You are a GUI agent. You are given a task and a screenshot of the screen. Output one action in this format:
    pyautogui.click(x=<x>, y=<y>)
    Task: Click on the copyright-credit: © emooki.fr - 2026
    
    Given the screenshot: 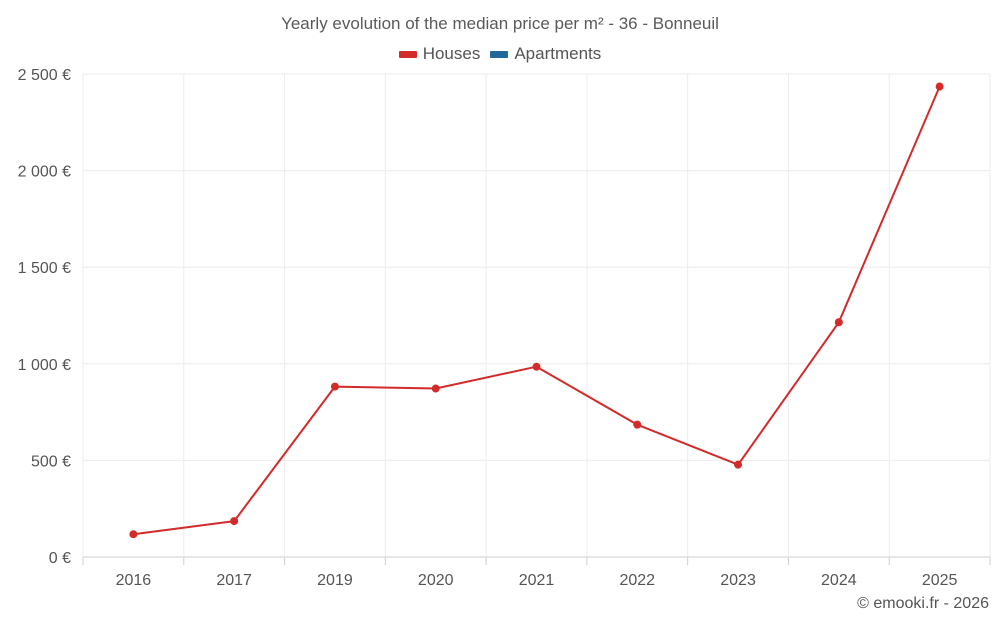 What is the action you would take?
    pyautogui.click(x=923, y=603)
    